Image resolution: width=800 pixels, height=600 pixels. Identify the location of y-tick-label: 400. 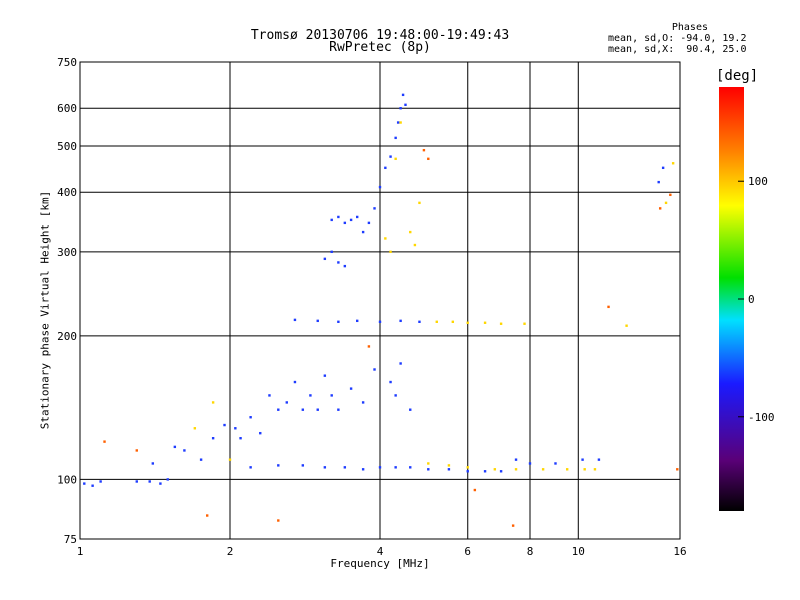
(67, 192).